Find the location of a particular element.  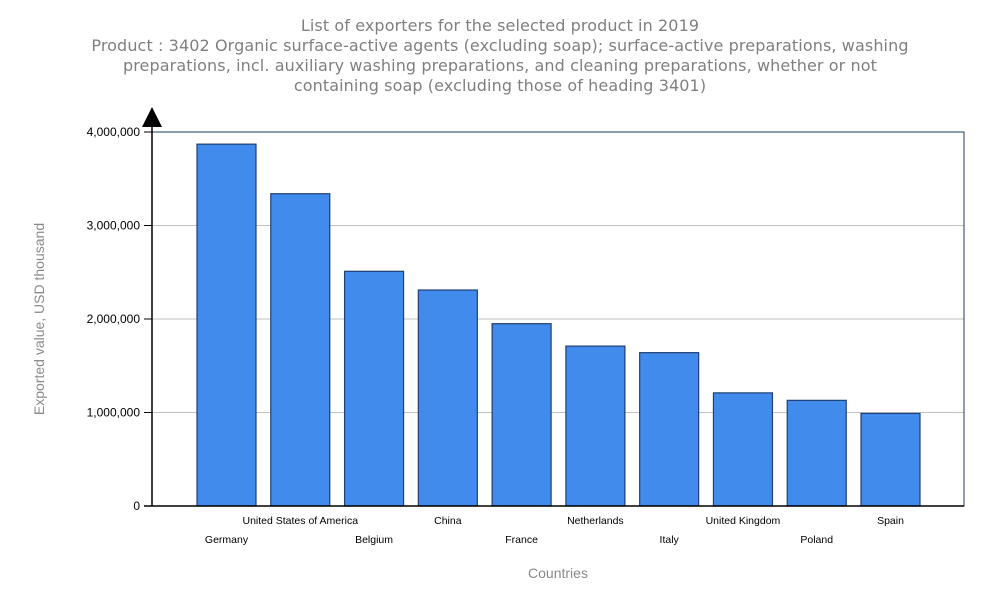

x-tick-label: China is located at coordinates (448, 521).